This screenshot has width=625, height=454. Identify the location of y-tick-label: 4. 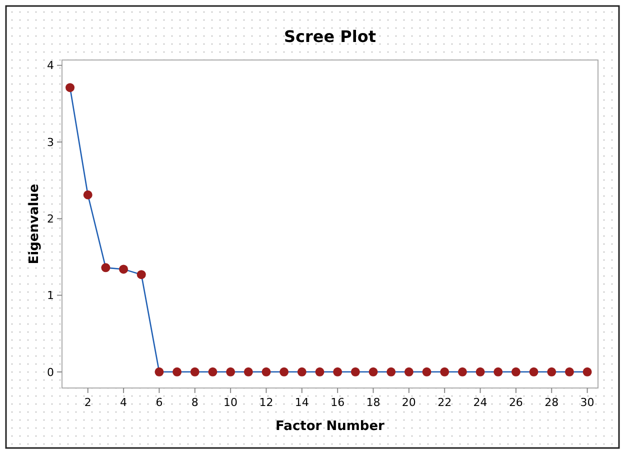
(50, 65).